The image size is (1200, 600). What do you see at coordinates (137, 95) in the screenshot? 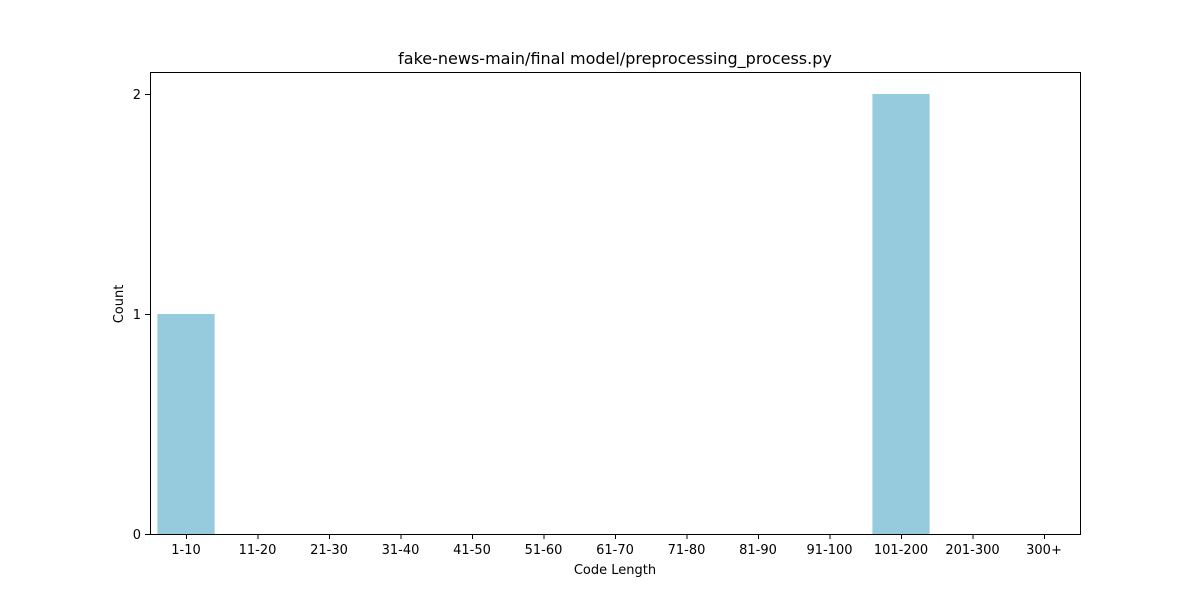
I see `y-tick-label: 2` at bounding box center [137, 95].